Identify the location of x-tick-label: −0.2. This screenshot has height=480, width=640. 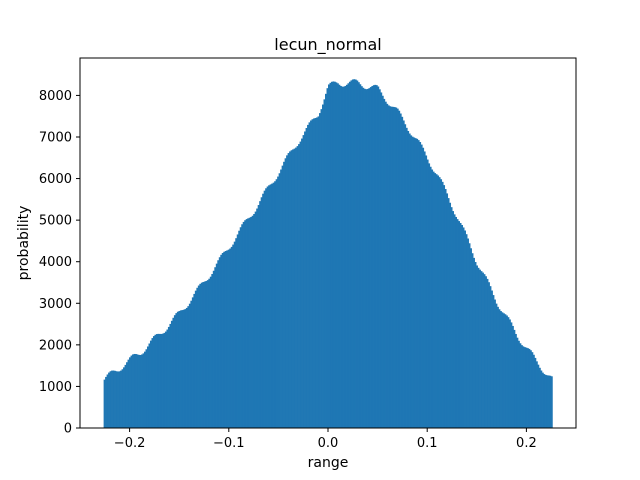
(130, 443).